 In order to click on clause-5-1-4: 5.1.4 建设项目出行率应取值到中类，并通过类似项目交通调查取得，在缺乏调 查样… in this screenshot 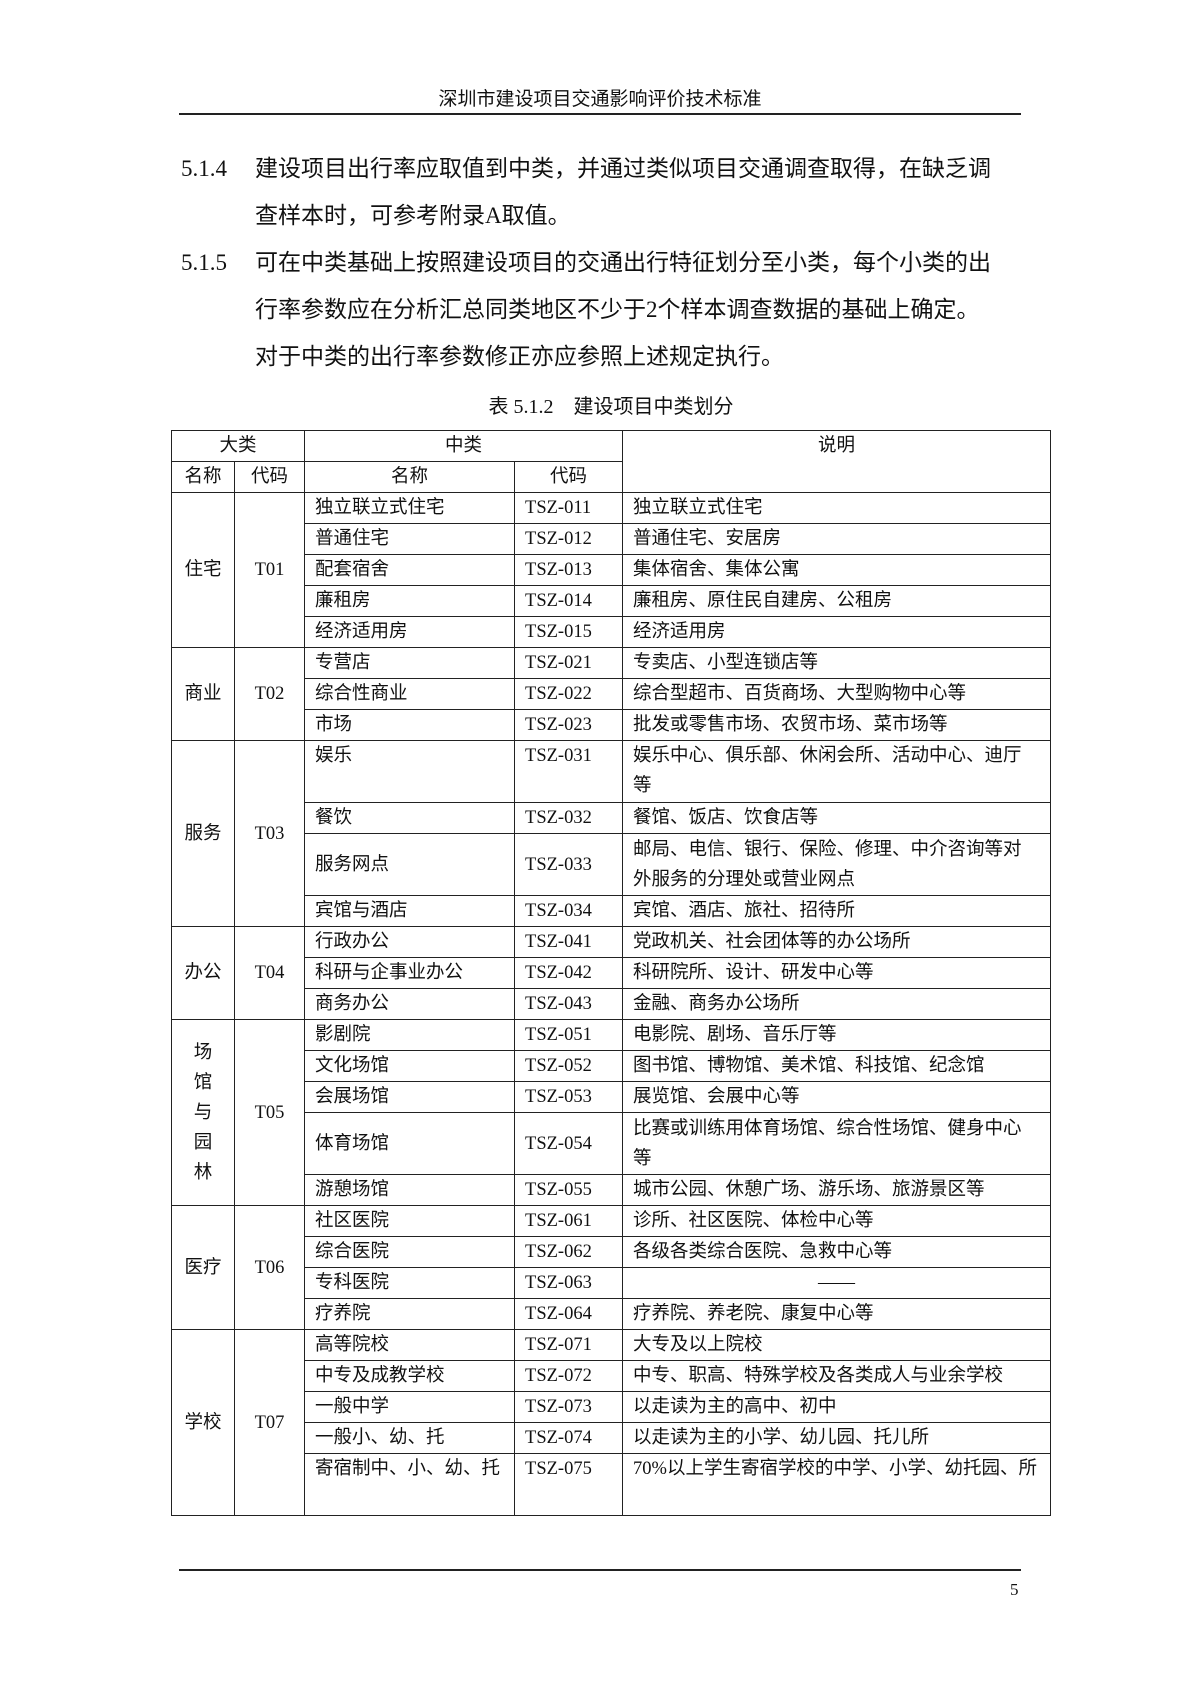, I will do `click(606, 192)`.